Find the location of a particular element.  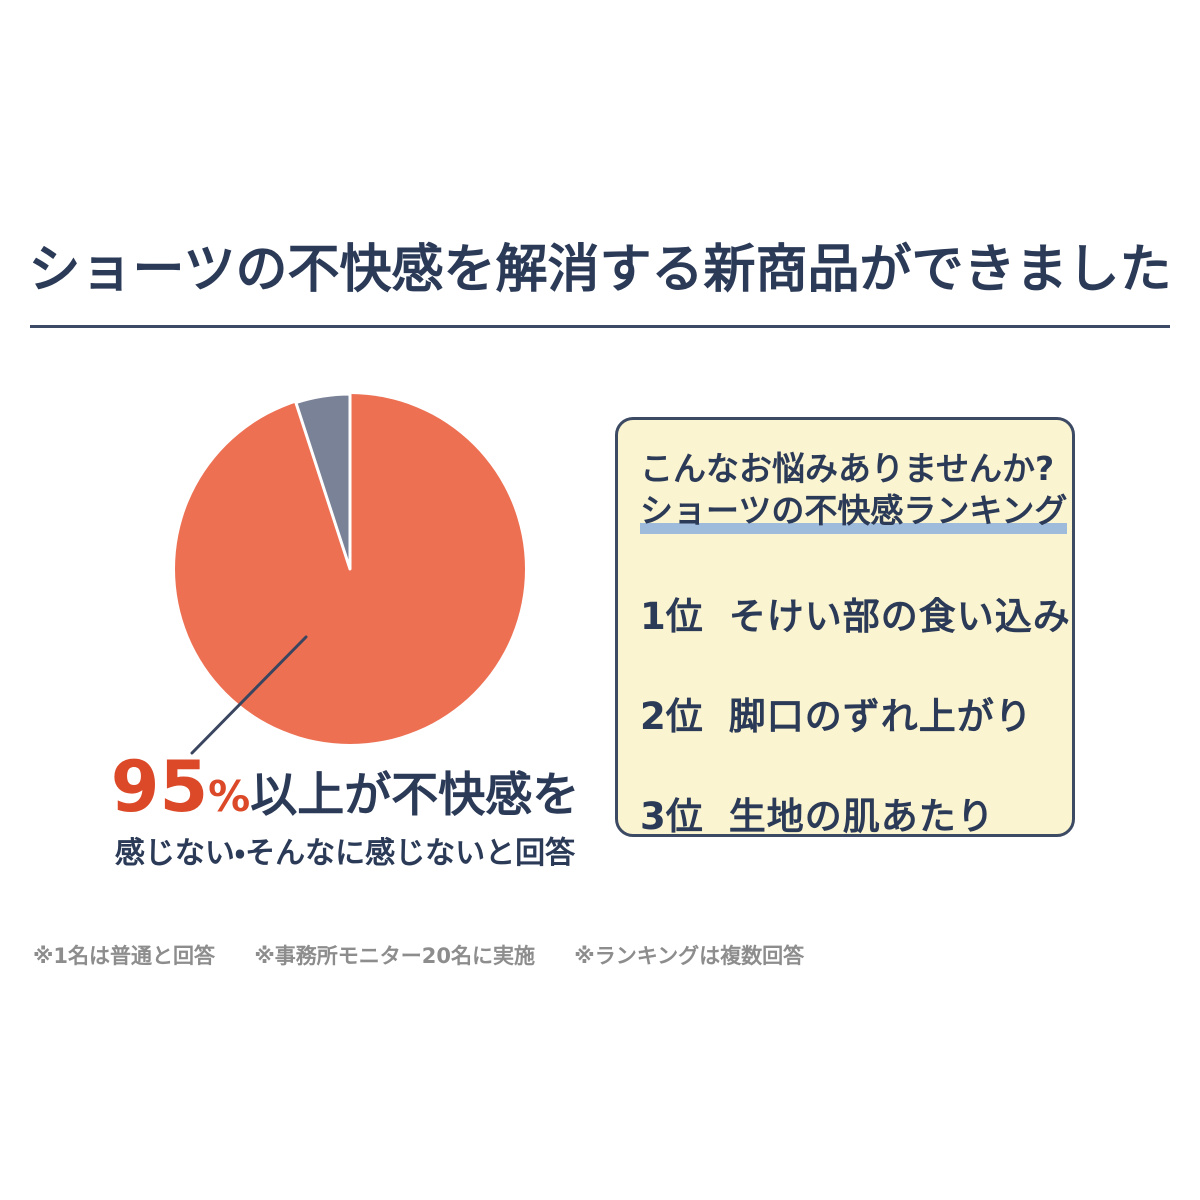

pie-caption-line2: 感じない・そんなに感じないと回答 is located at coordinates (345, 853).